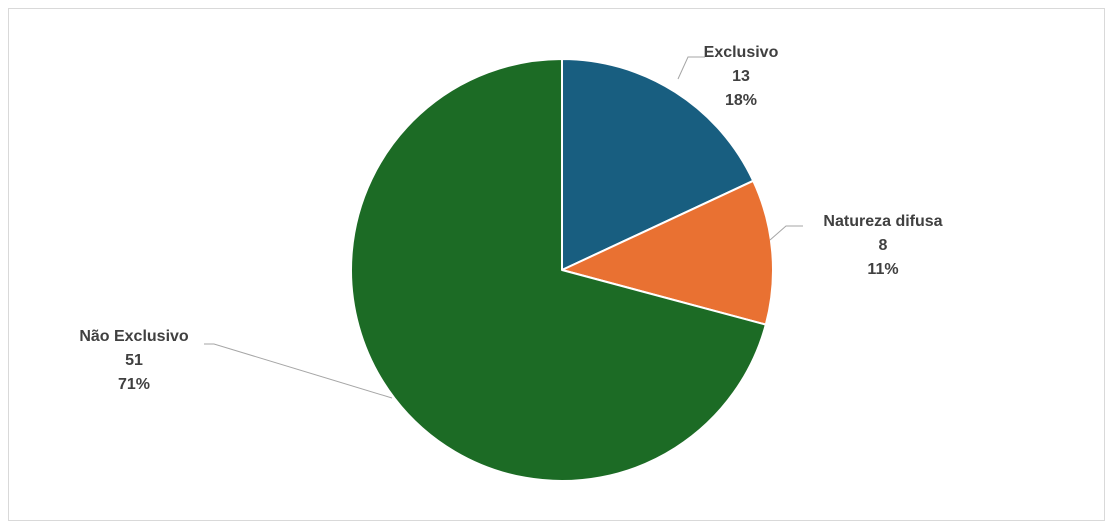 This screenshot has height=529, width=1114. Describe the element at coordinates (882, 269) in the screenshot. I see `data-label-percent: 11%` at that location.